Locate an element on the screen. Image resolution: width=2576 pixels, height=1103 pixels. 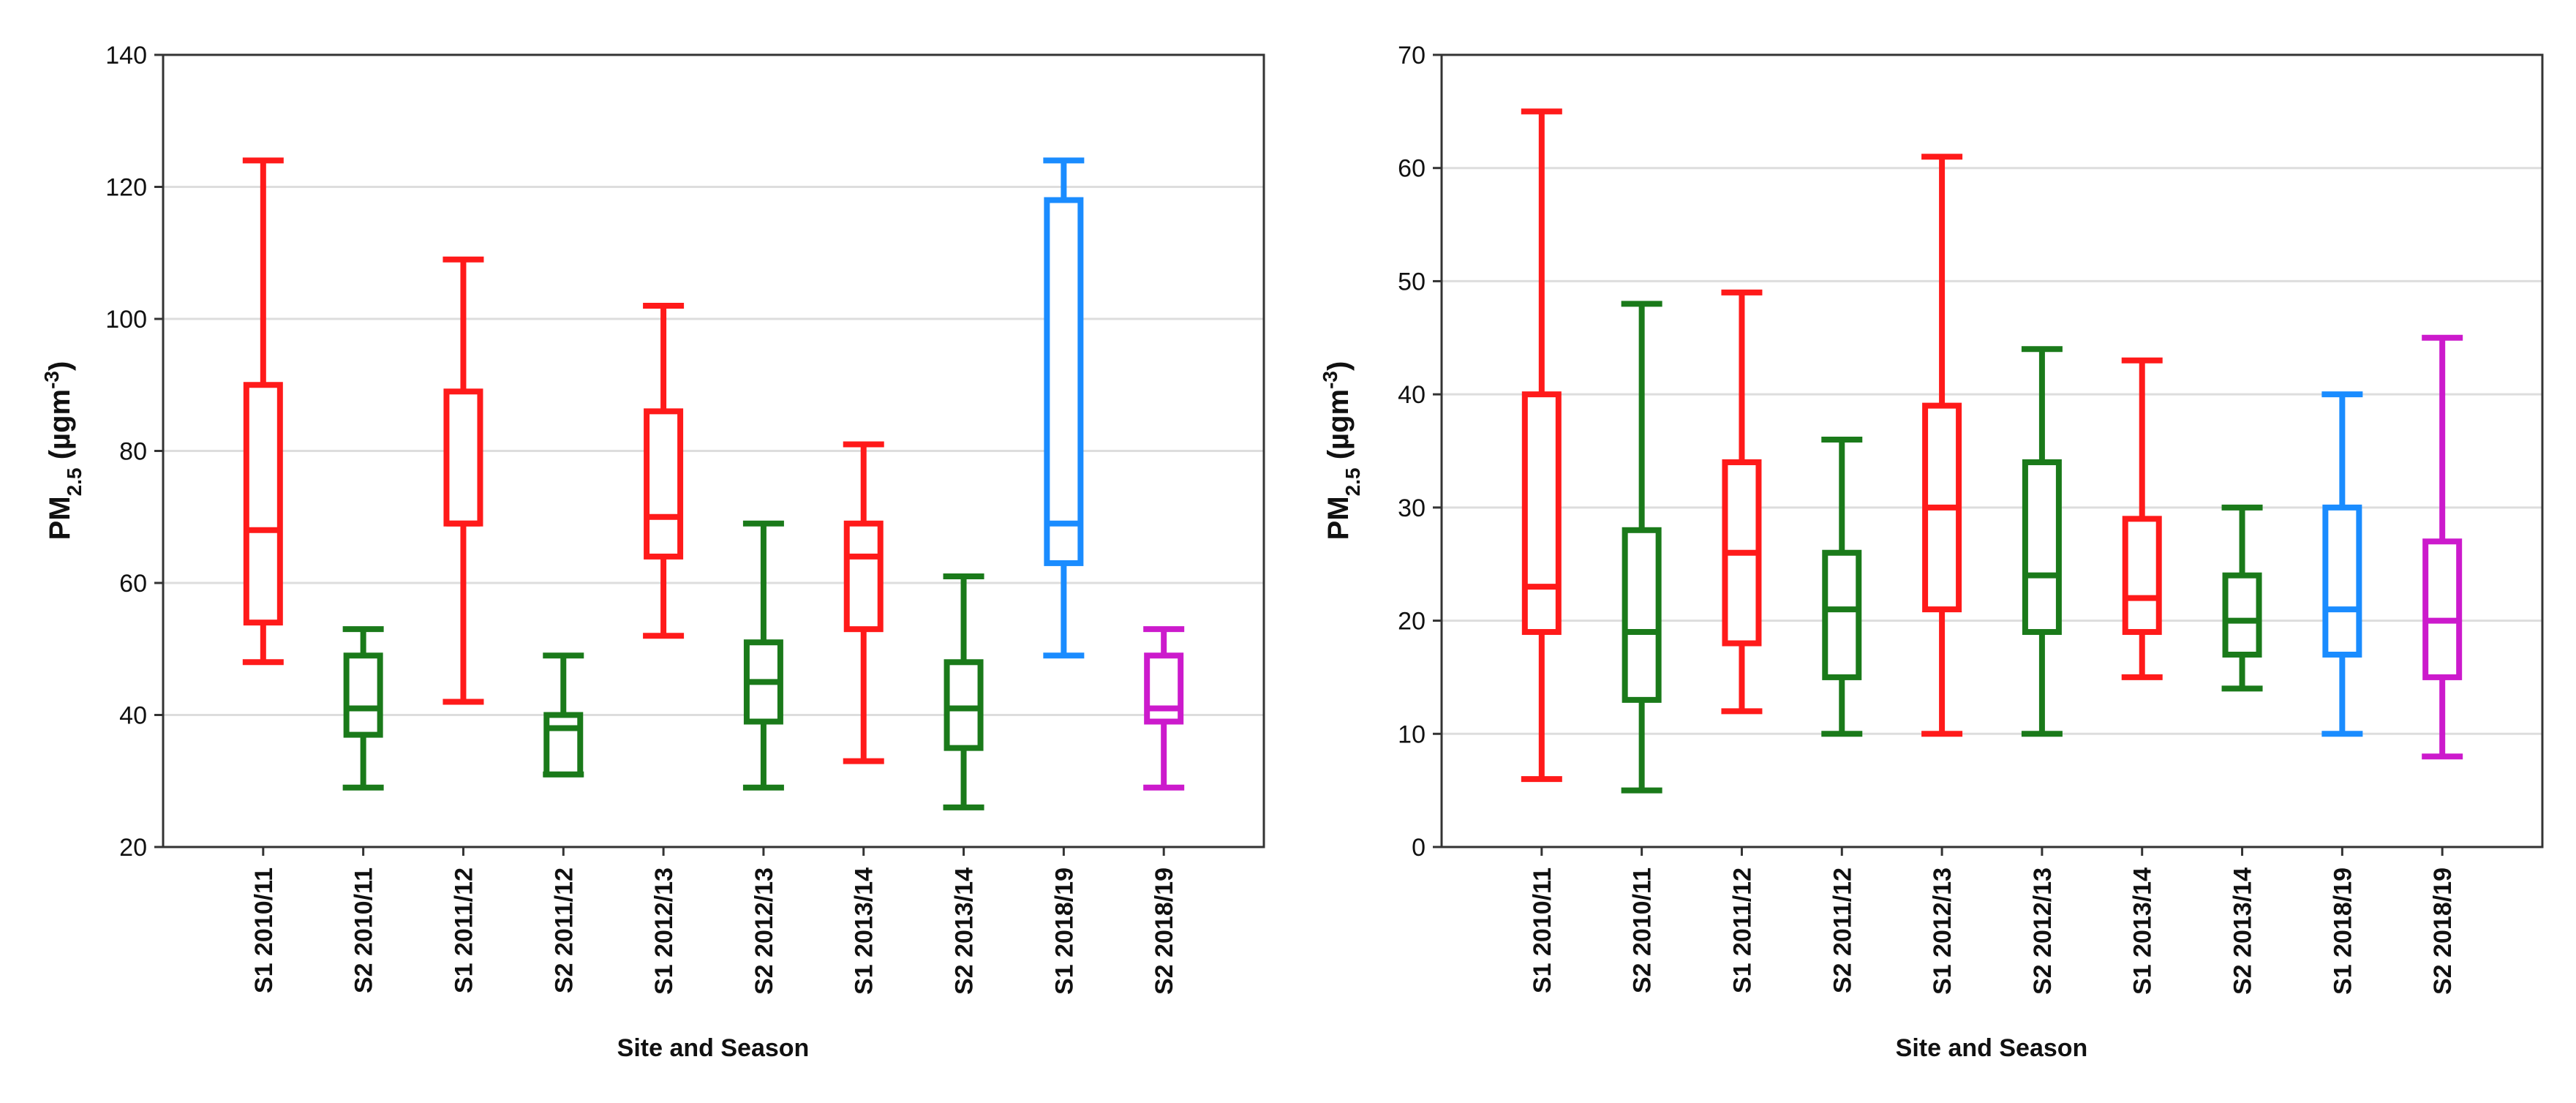
right-x-axis-title: Site and Season is located at coordinates (1992, 1048).